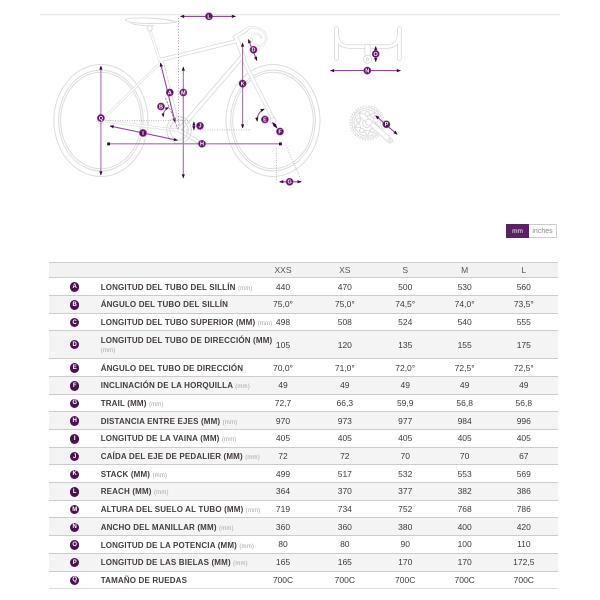 The height and width of the screenshot is (600, 600). What do you see at coordinates (367, 72) in the screenshot?
I see `svg-text: N` at bounding box center [367, 72].